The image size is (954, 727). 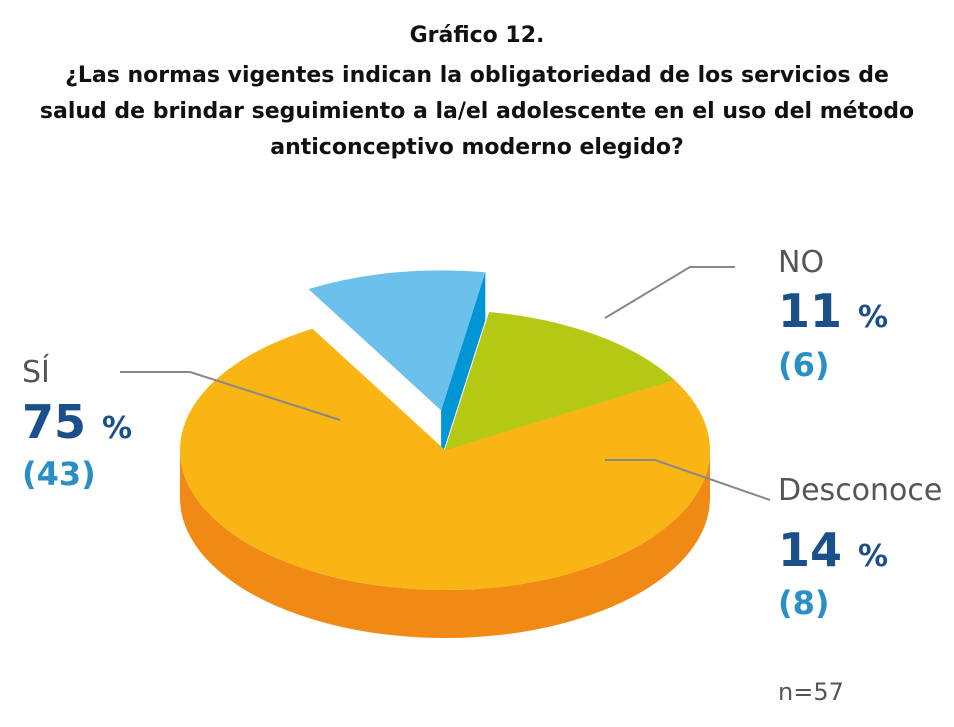 What do you see at coordinates (811, 692) in the screenshot?
I see `sample-note: n=57` at bounding box center [811, 692].